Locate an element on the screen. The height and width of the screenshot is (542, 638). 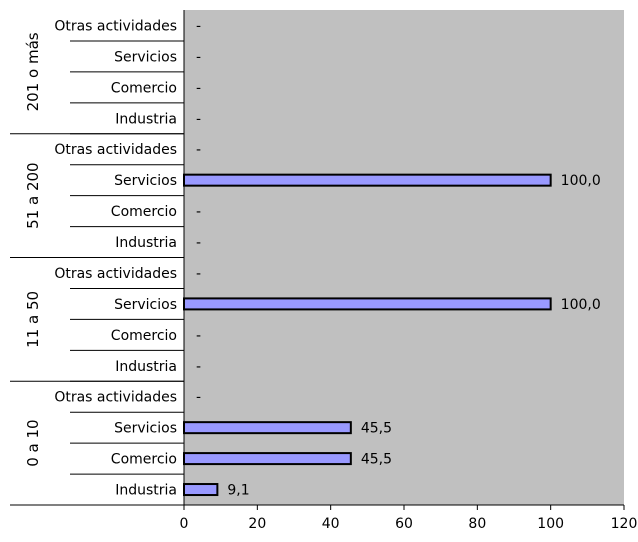
data-label: 9,1 is located at coordinates (238, 491).